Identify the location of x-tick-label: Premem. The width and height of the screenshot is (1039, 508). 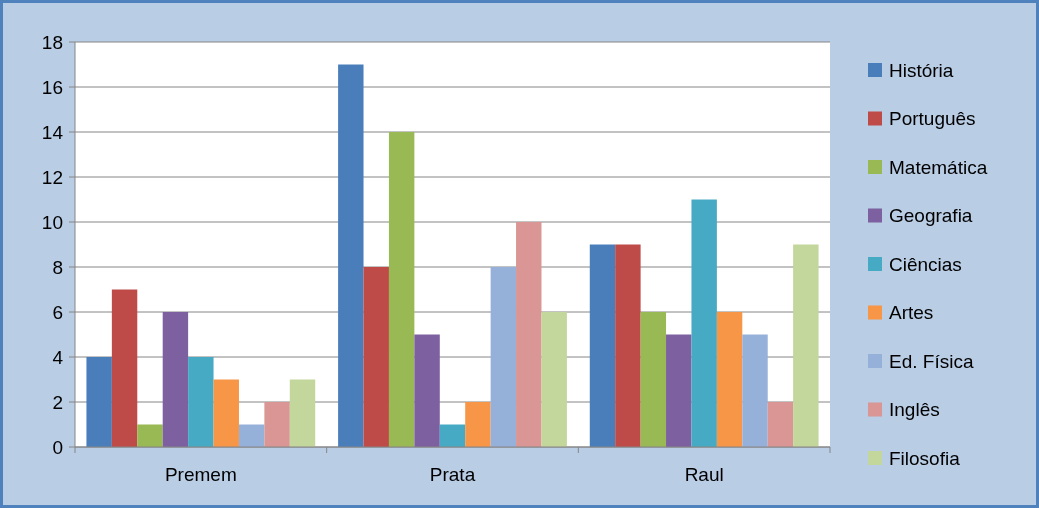
(200, 474).